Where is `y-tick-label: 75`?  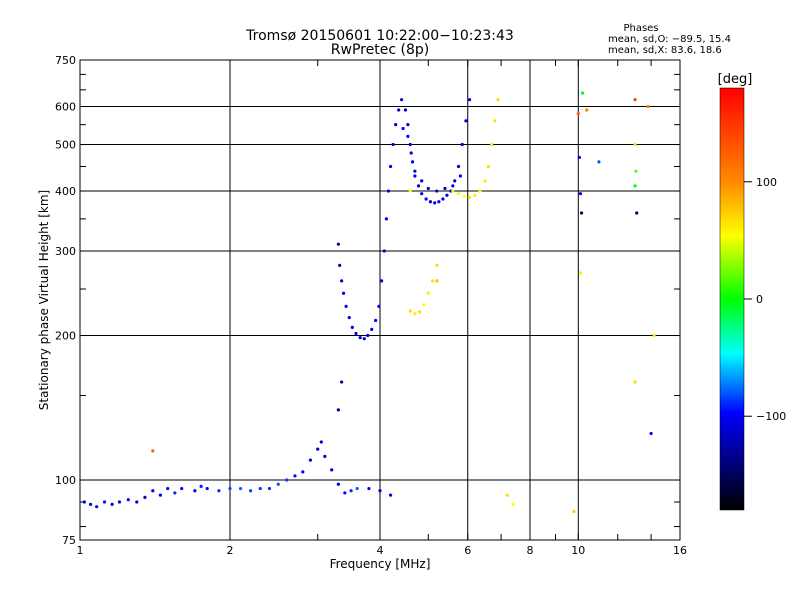
y-tick-label: 75 is located at coordinates (69, 540).